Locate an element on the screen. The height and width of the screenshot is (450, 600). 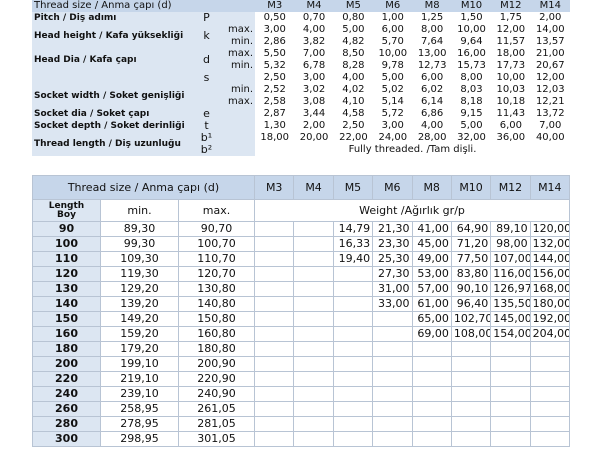
weight: 23,30 is located at coordinates (392, 244).